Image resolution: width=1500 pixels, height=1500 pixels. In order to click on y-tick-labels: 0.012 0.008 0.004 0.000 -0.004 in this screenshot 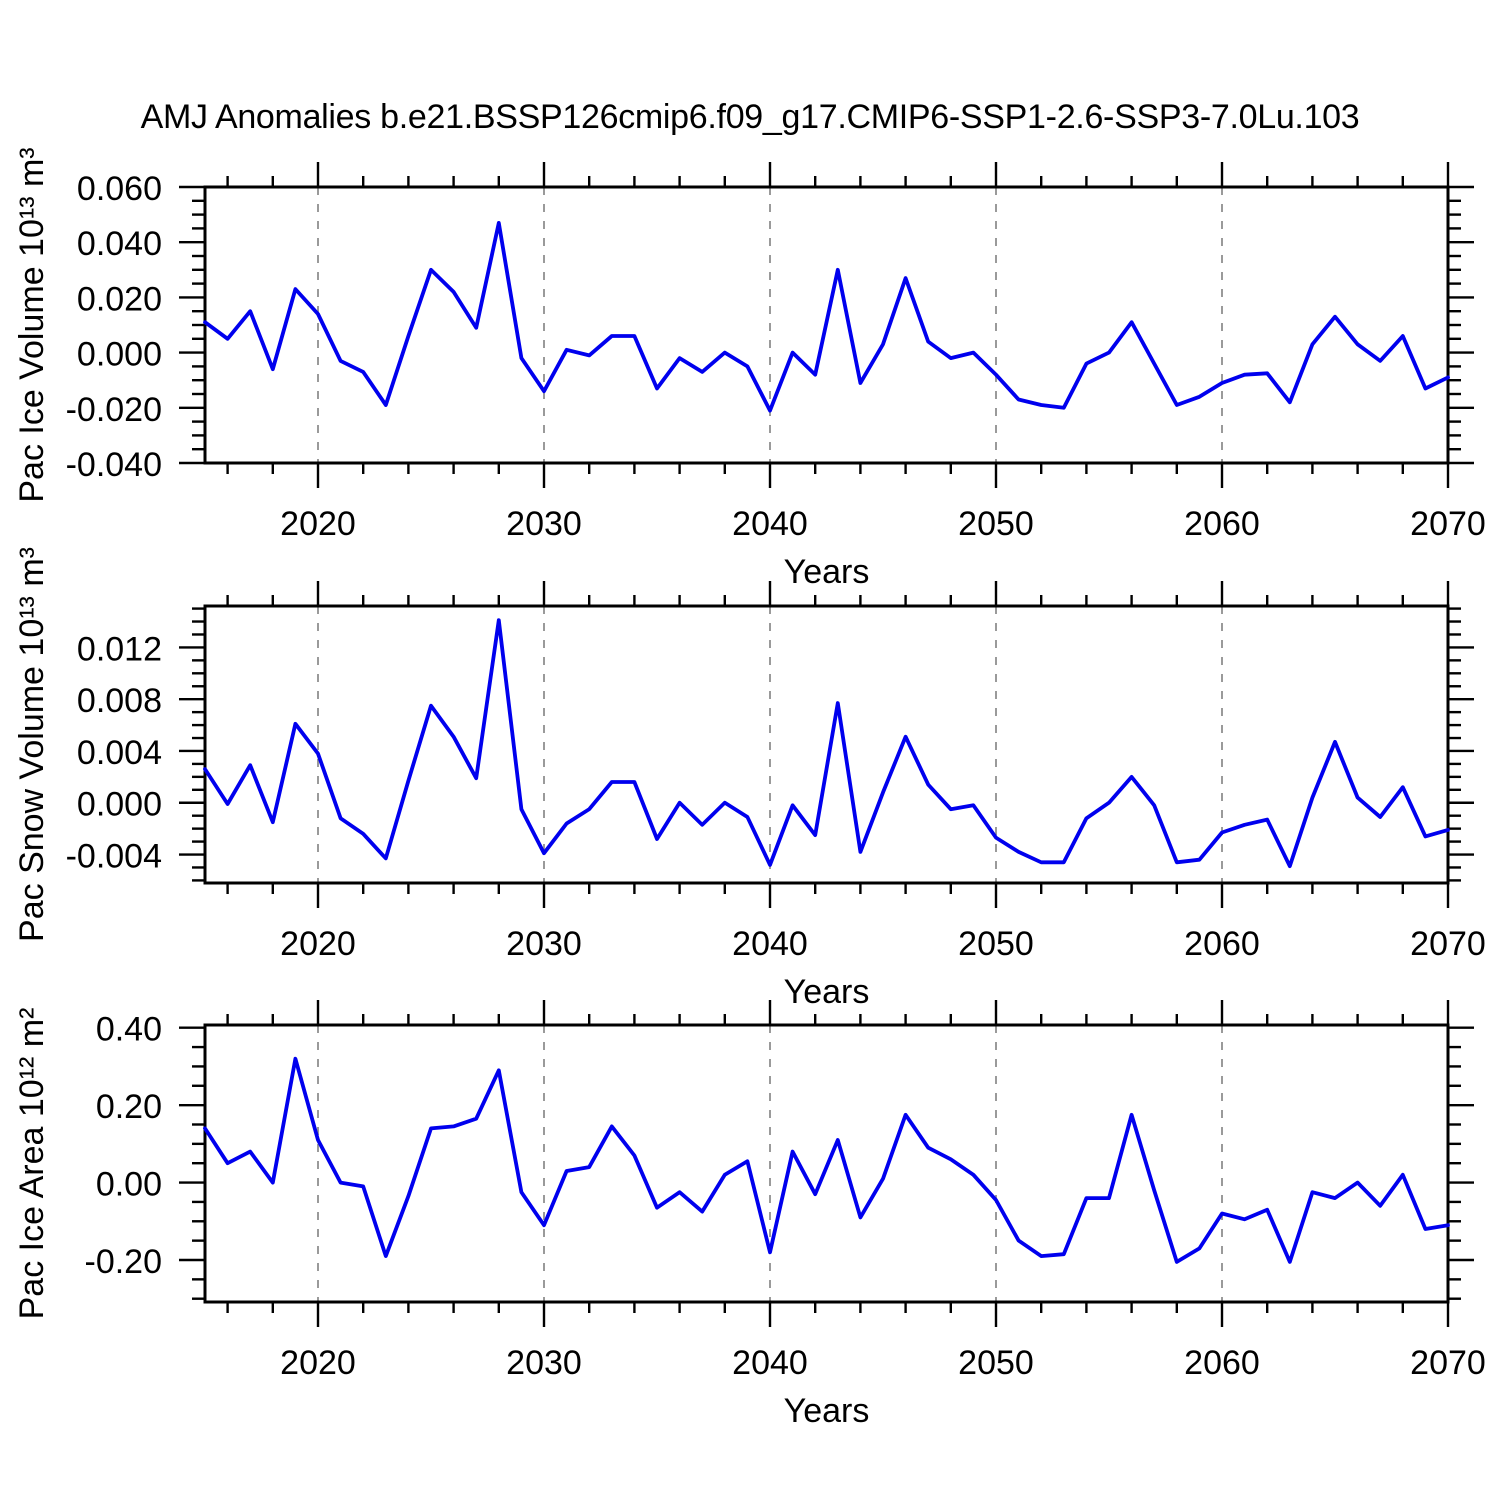, I will do `click(114, 752)`.